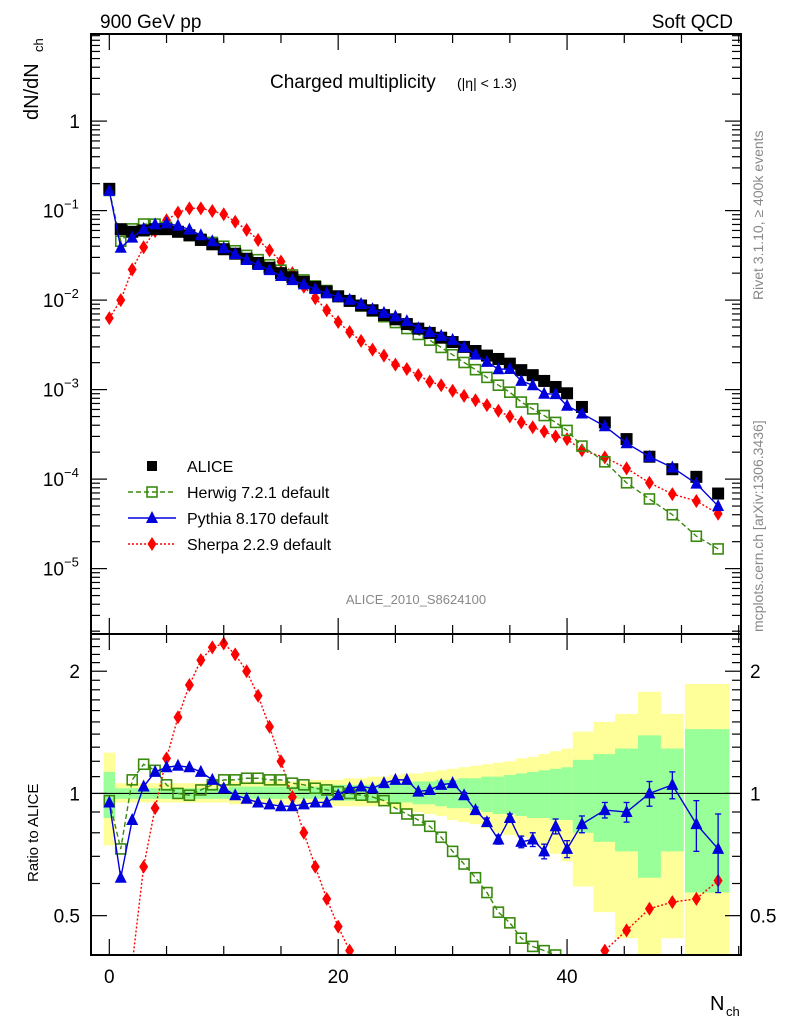 The image size is (786, 1024). What do you see at coordinates (755, 794) in the screenshot?
I see `y-tick-label-ratio-right: 1` at bounding box center [755, 794].